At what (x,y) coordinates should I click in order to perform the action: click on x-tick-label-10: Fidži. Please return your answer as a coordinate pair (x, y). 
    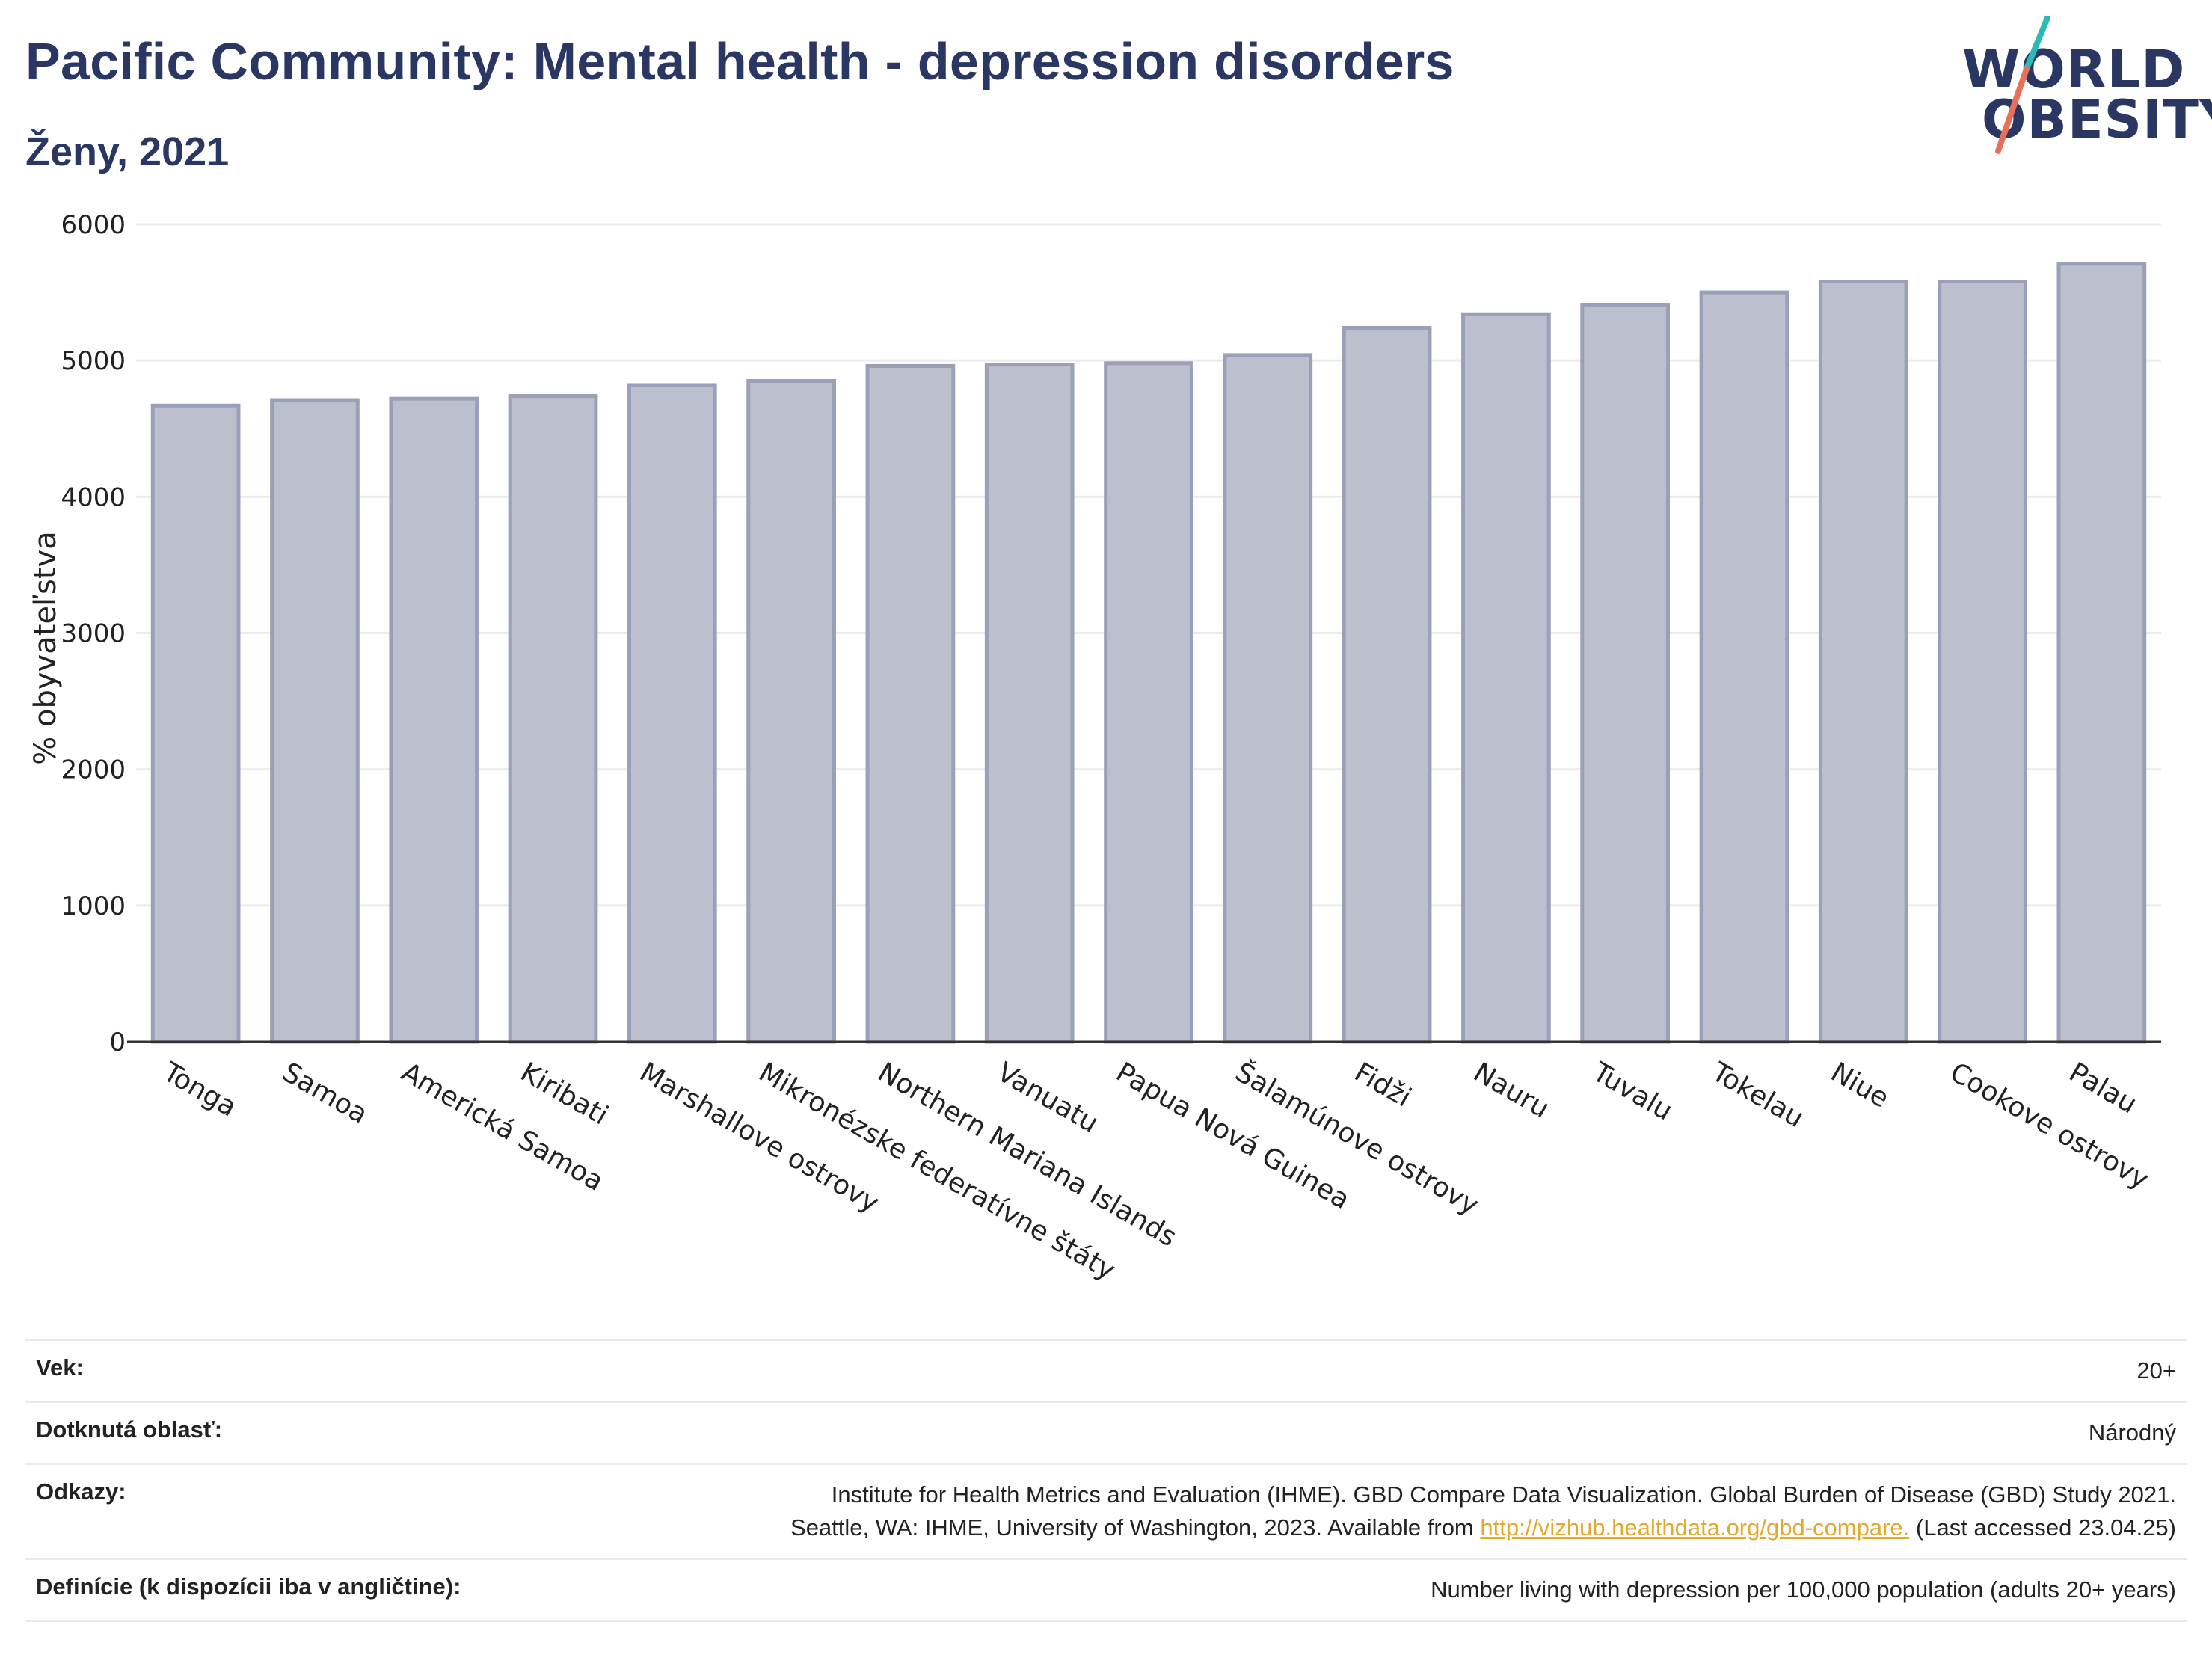
    Looking at the image, I should click on (1382, 1085).